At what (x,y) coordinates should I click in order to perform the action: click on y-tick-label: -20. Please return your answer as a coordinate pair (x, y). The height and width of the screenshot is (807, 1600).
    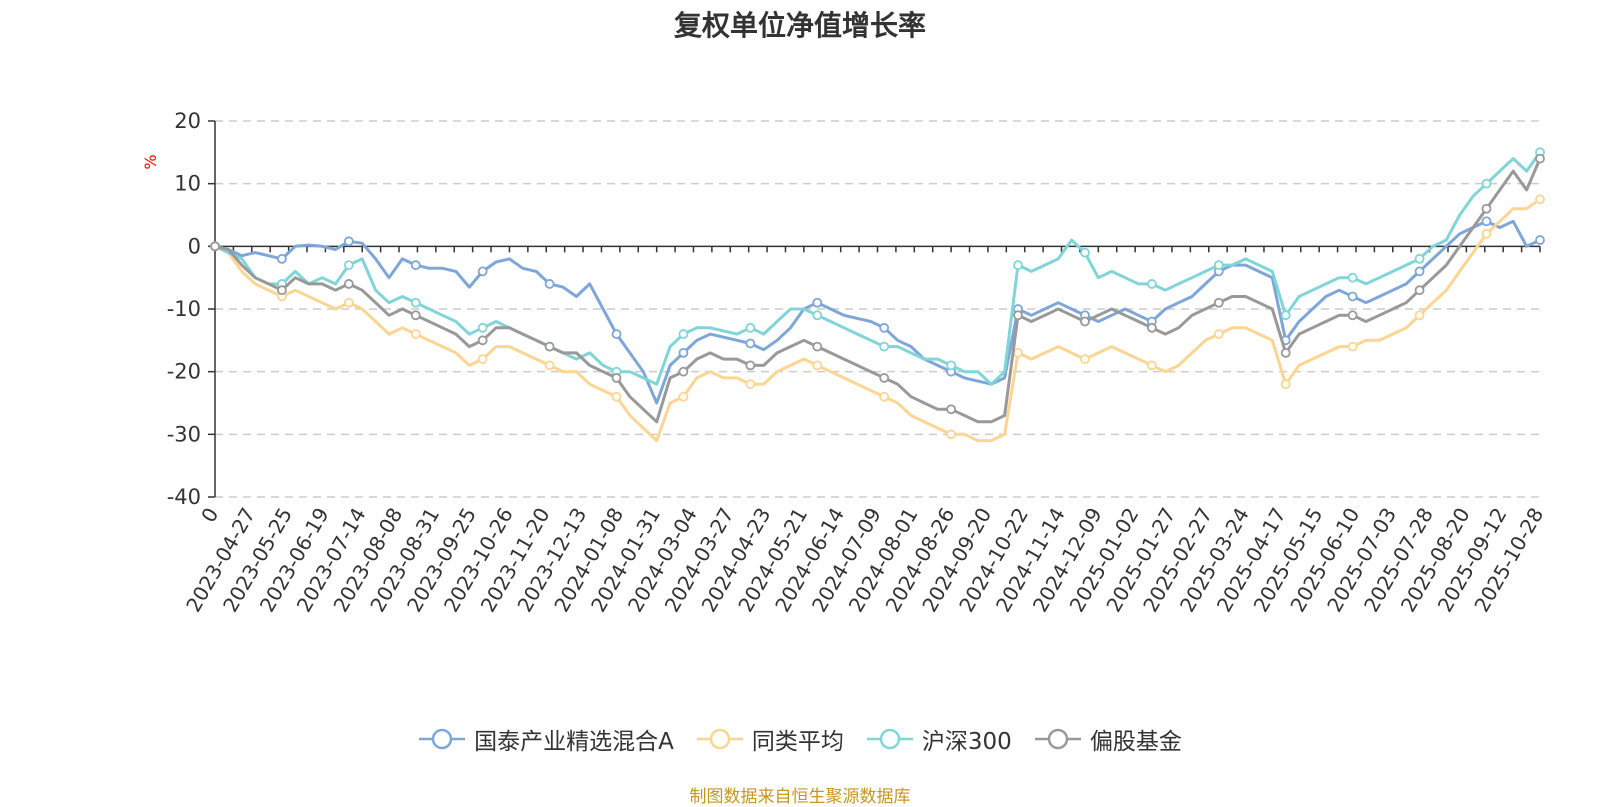
    Looking at the image, I should click on (184, 372).